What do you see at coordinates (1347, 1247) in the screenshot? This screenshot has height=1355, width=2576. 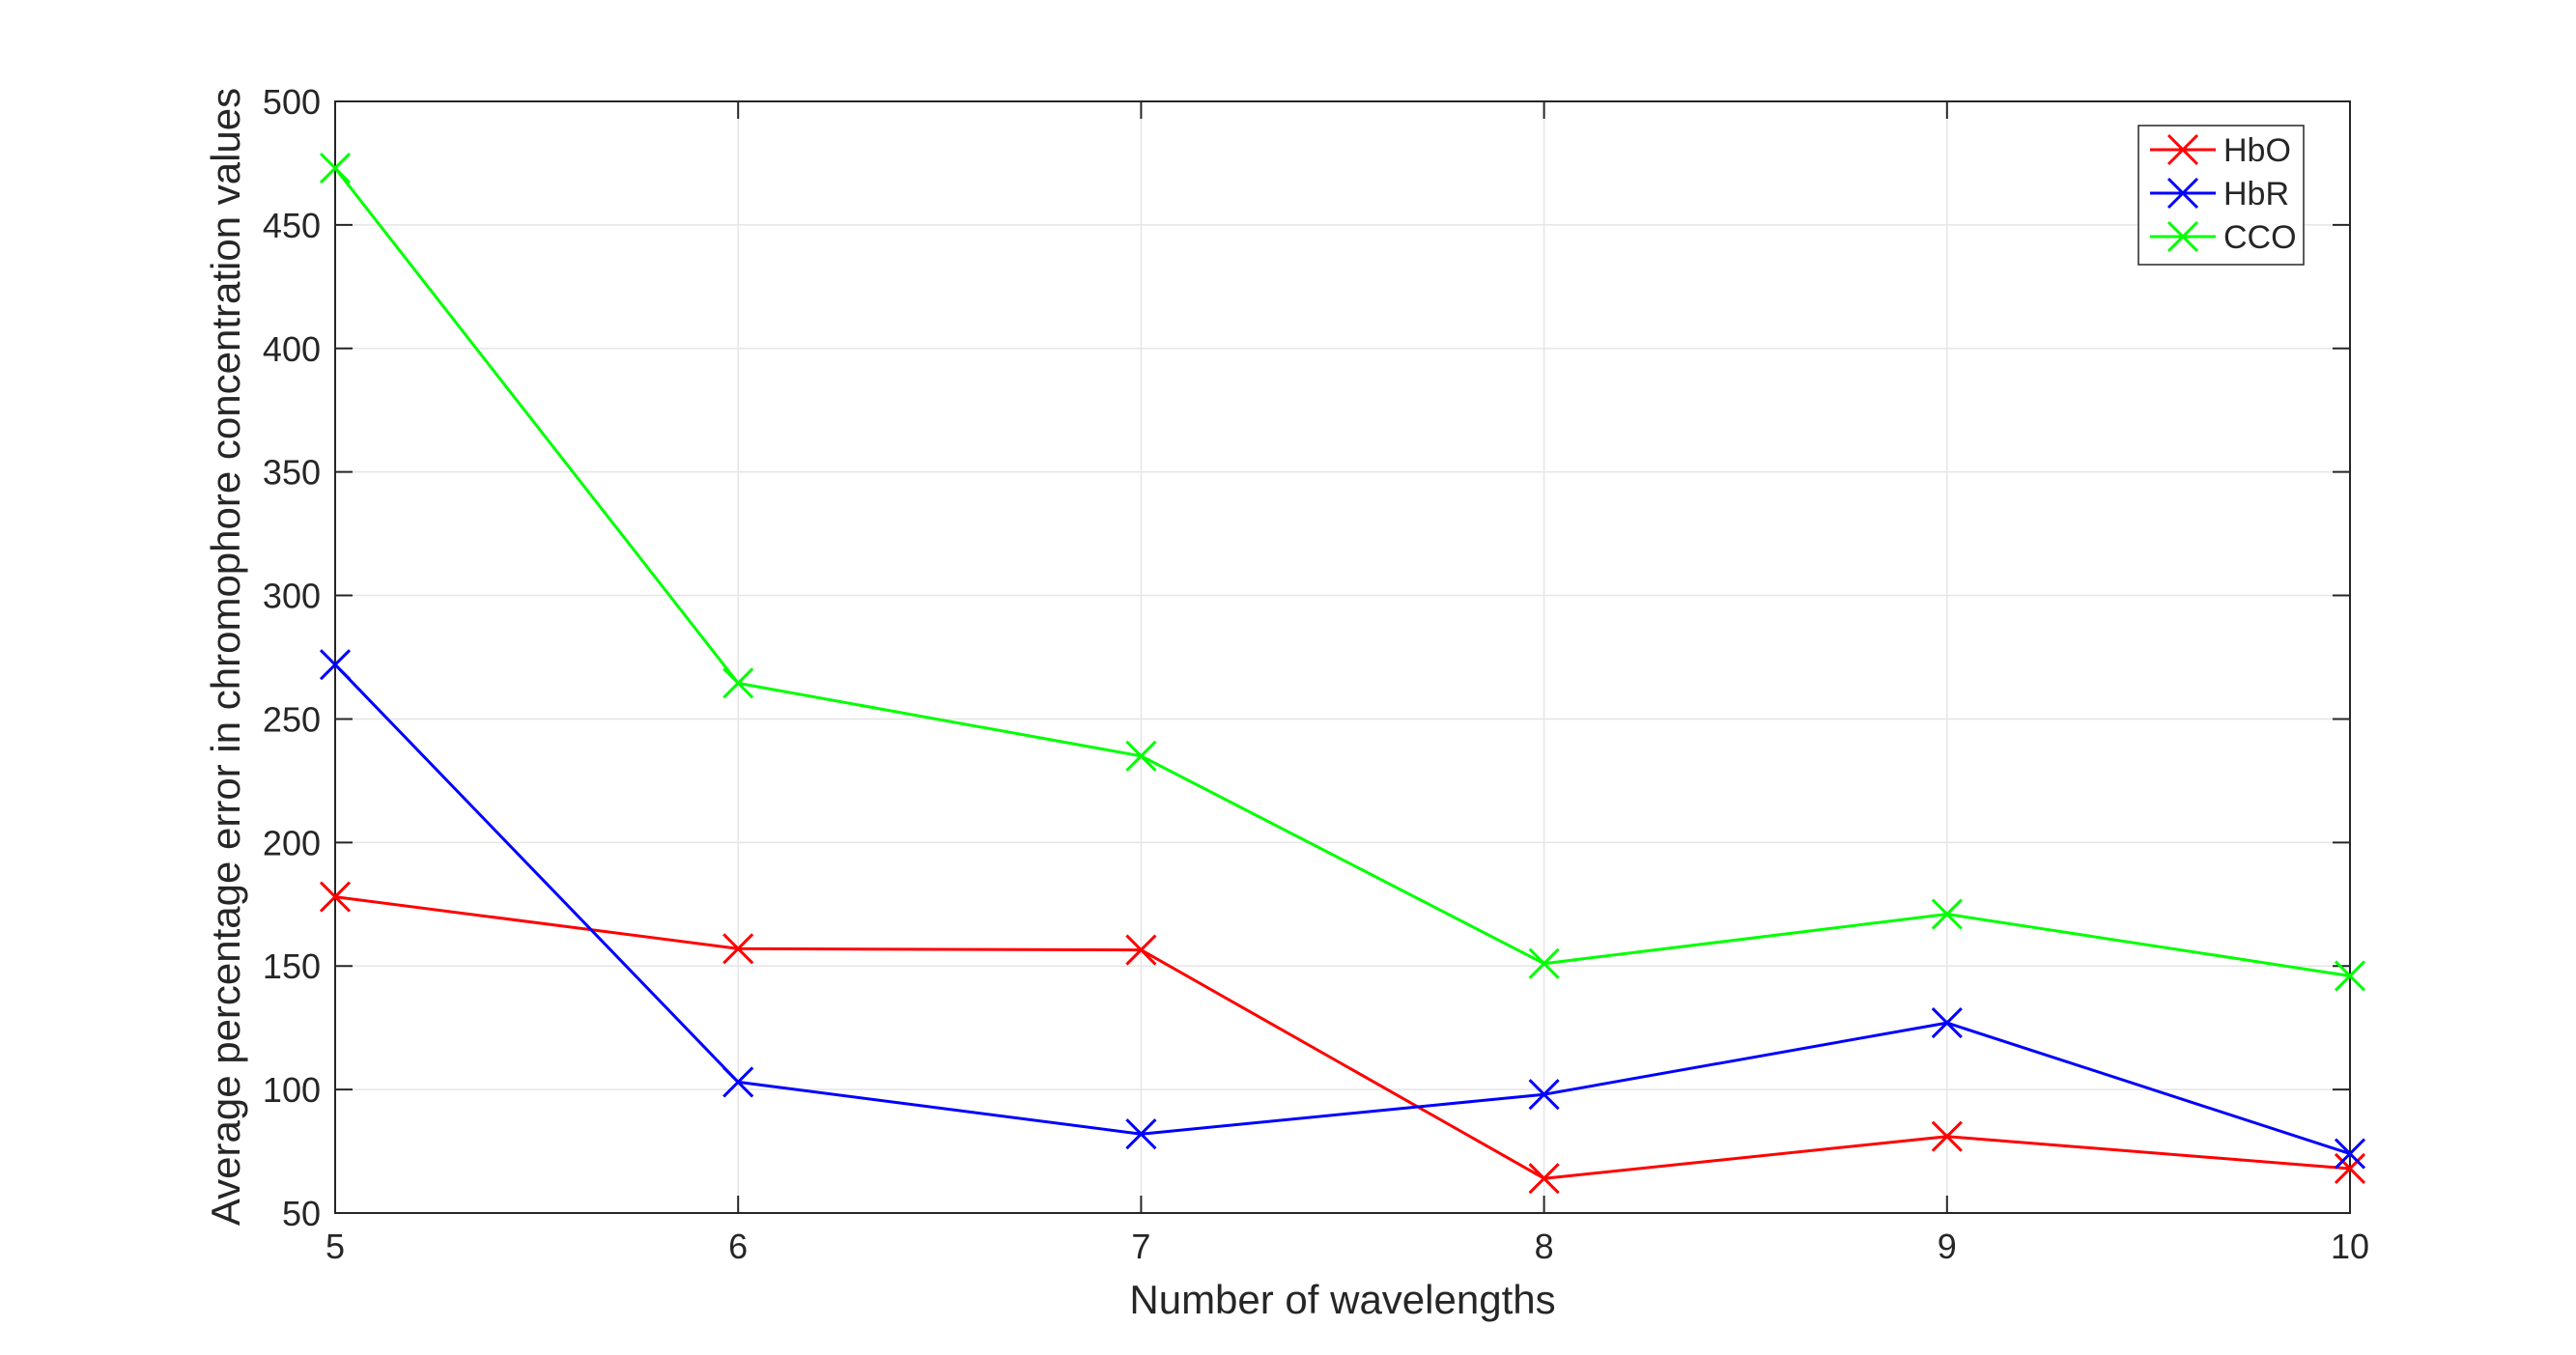 I see `x-tick-labels: 5 6 7 8 9 10` at bounding box center [1347, 1247].